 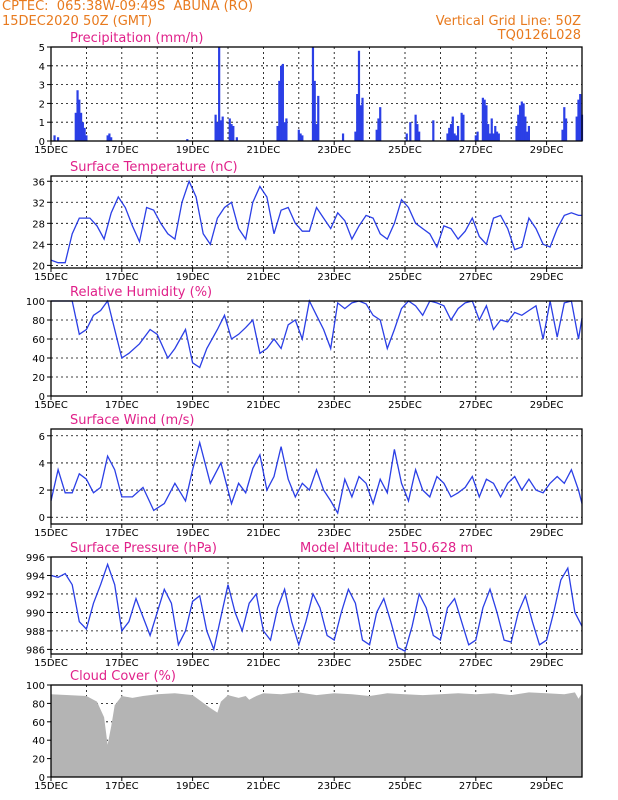 What do you see at coordinates (316, 477) in the screenshot?
I see `wind-line` at bounding box center [316, 477].